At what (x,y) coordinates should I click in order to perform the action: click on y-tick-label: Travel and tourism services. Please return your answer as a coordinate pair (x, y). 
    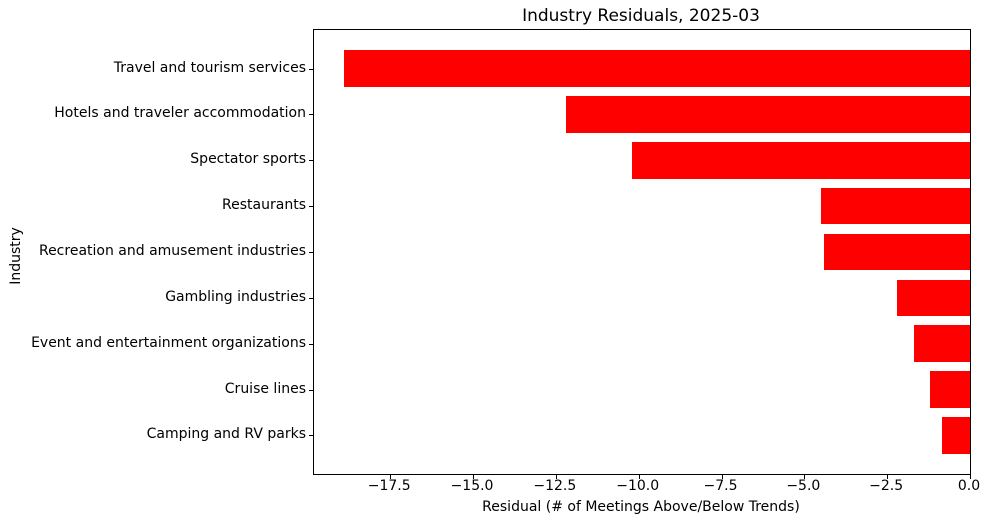
    Looking at the image, I should click on (209, 67).